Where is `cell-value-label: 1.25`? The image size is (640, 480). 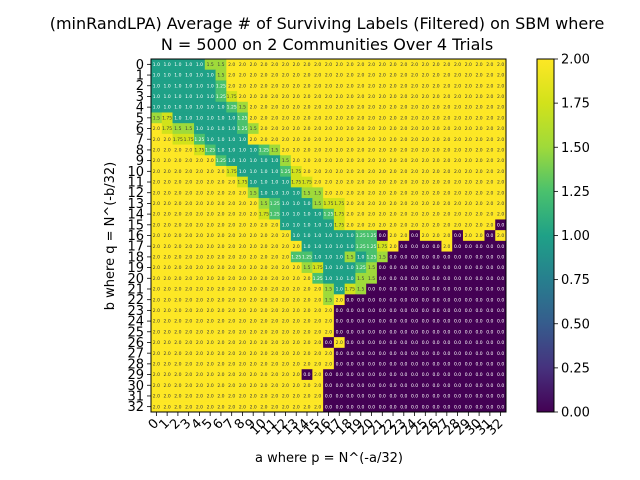 cell-value-label: 1.25 is located at coordinates (361, 268).